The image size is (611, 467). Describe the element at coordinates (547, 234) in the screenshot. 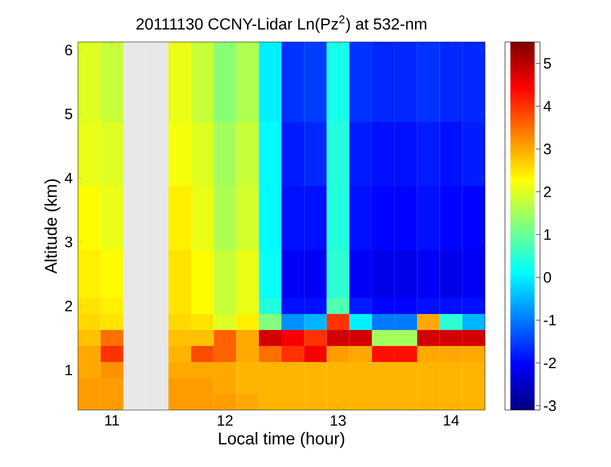

I see `color-bar-label: 1` at that location.